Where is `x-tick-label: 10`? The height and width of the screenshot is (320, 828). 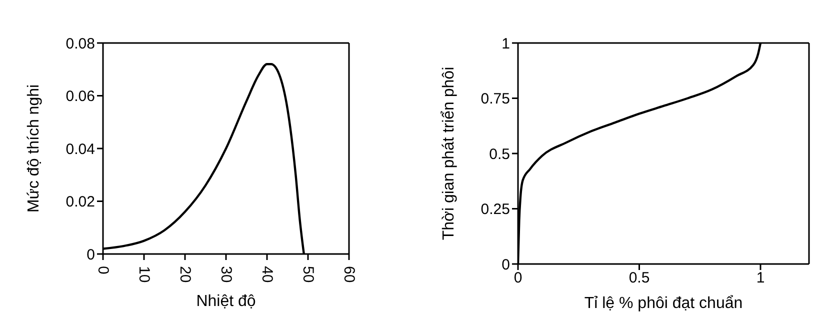
x-tick-label: 10 is located at coordinates (144, 274).